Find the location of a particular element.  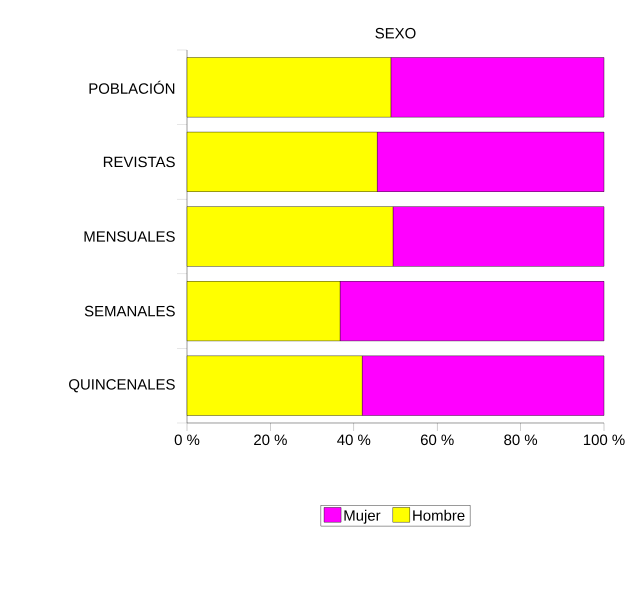

y-tick-label: SEMANALES is located at coordinates (129, 311).